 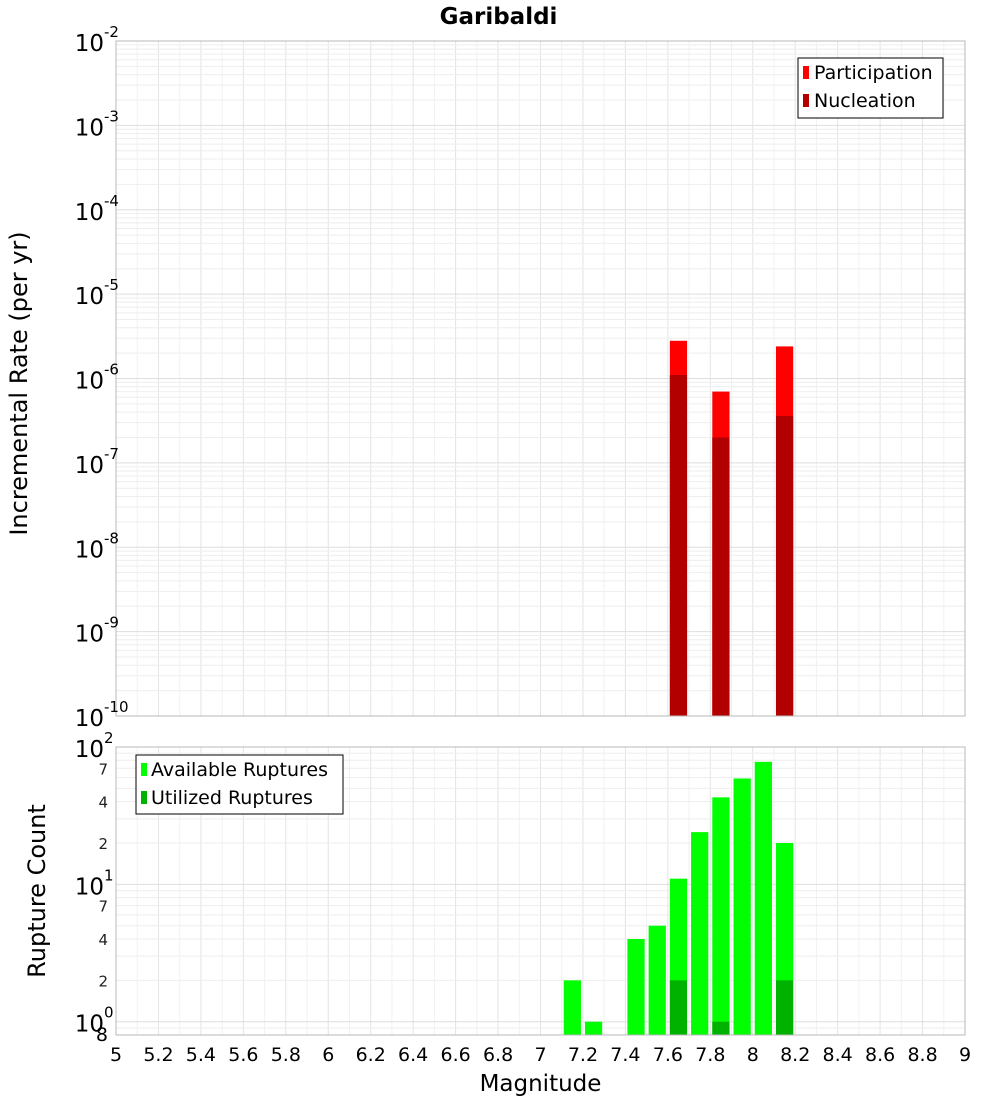 What do you see at coordinates (111, 116) in the screenshot?
I see `rate-y-tick-exp: -3` at bounding box center [111, 116].